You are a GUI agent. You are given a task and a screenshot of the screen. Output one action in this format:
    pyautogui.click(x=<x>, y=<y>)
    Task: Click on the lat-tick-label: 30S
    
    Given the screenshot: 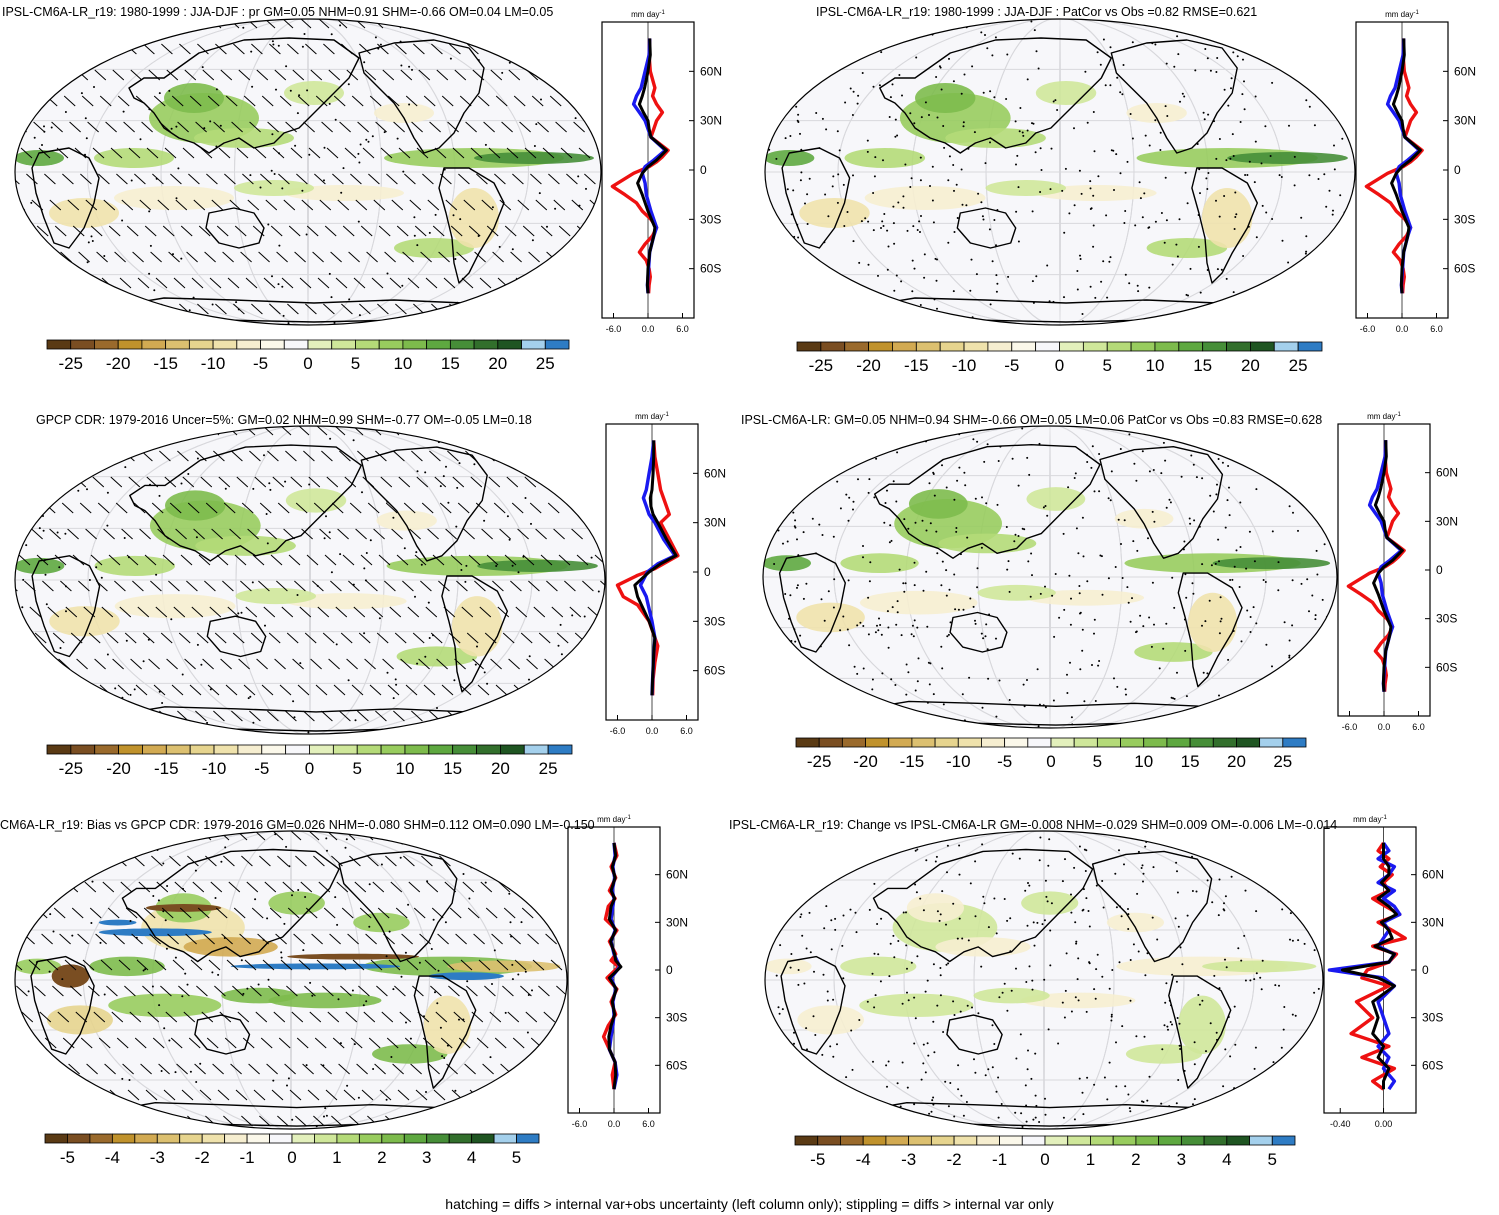 What is the action you would take?
    pyautogui.click(x=1446, y=619)
    